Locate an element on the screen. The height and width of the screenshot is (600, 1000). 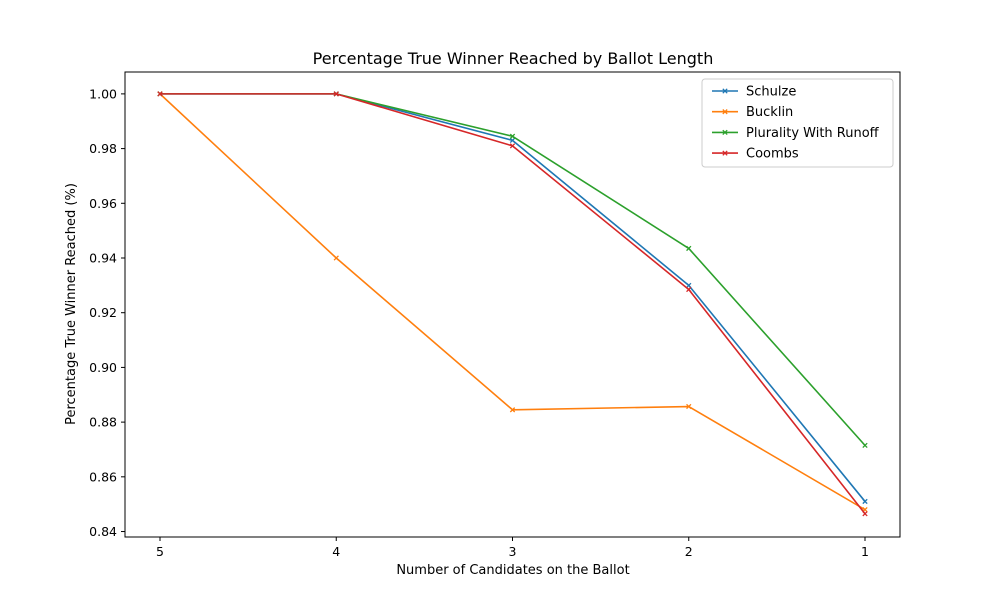
legend-item-coombs: Coombs is located at coordinates (755, 154).